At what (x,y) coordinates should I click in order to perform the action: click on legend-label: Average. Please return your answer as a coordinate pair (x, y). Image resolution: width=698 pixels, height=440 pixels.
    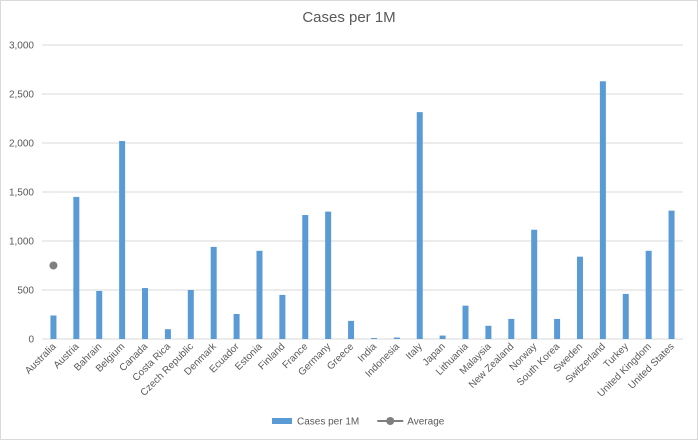
    Looking at the image, I should click on (426, 422).